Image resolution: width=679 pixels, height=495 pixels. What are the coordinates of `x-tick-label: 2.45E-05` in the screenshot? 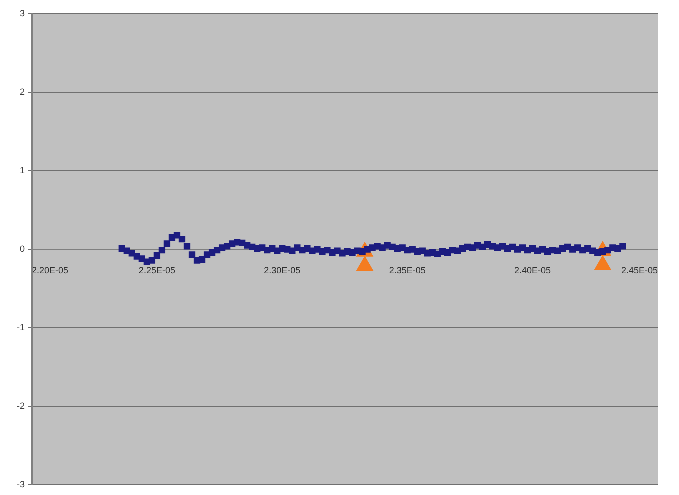 It's located at (639, 270).